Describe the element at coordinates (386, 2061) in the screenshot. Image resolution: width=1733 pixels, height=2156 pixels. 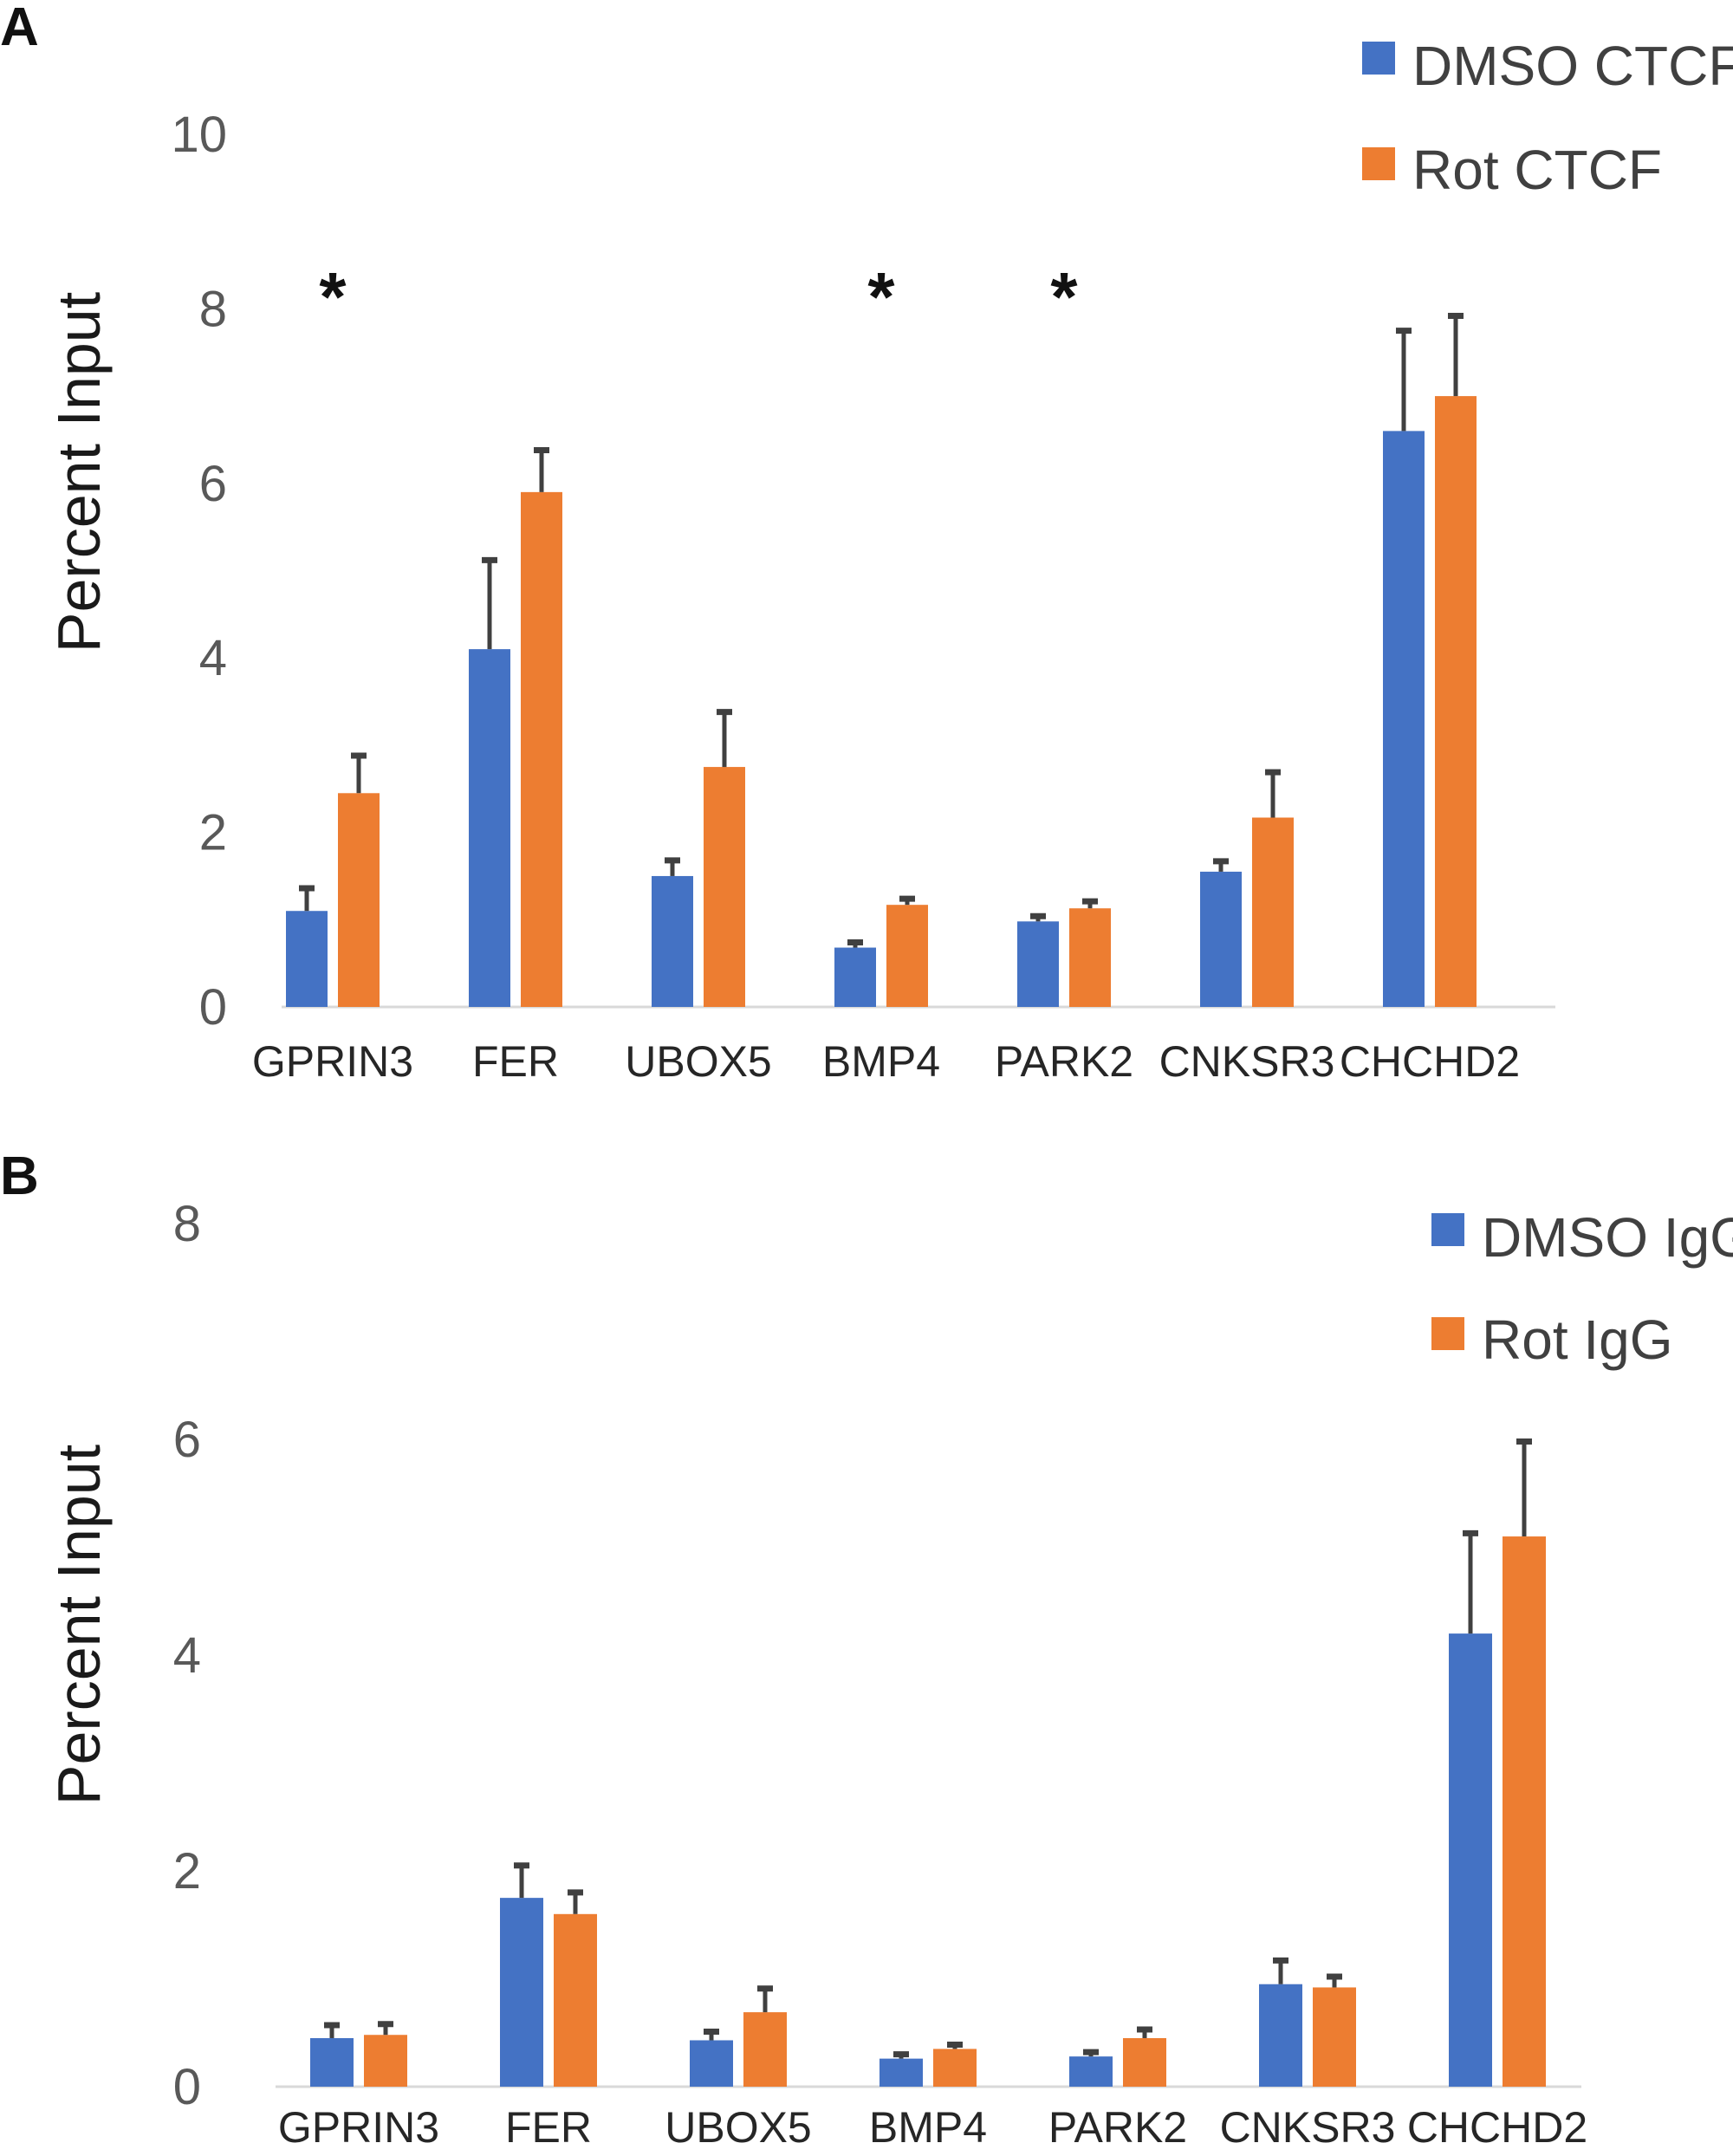
I see `chart-b-bar-rot-igg-gprin3` at that location.